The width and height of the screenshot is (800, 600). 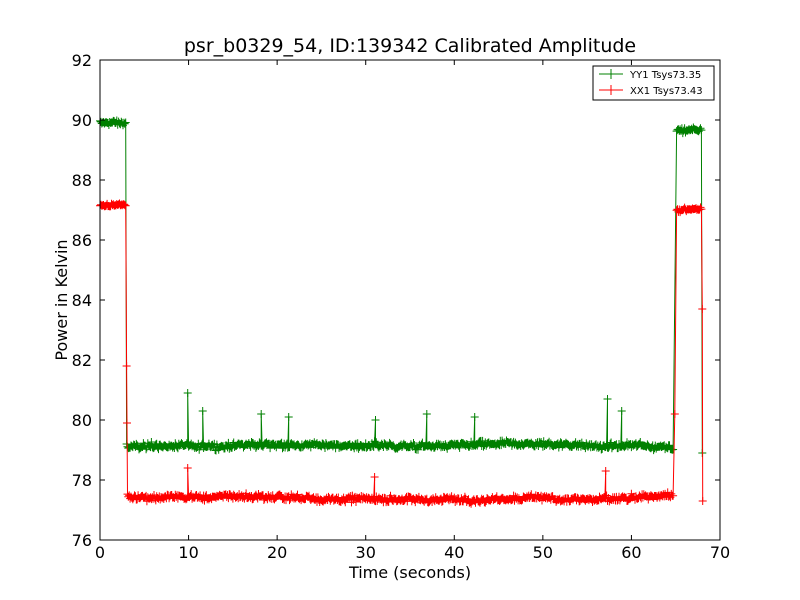 I want to click on legend: YY1 Tsys73.35 XX1 Tsys73.43, so click(x=653, y=83).